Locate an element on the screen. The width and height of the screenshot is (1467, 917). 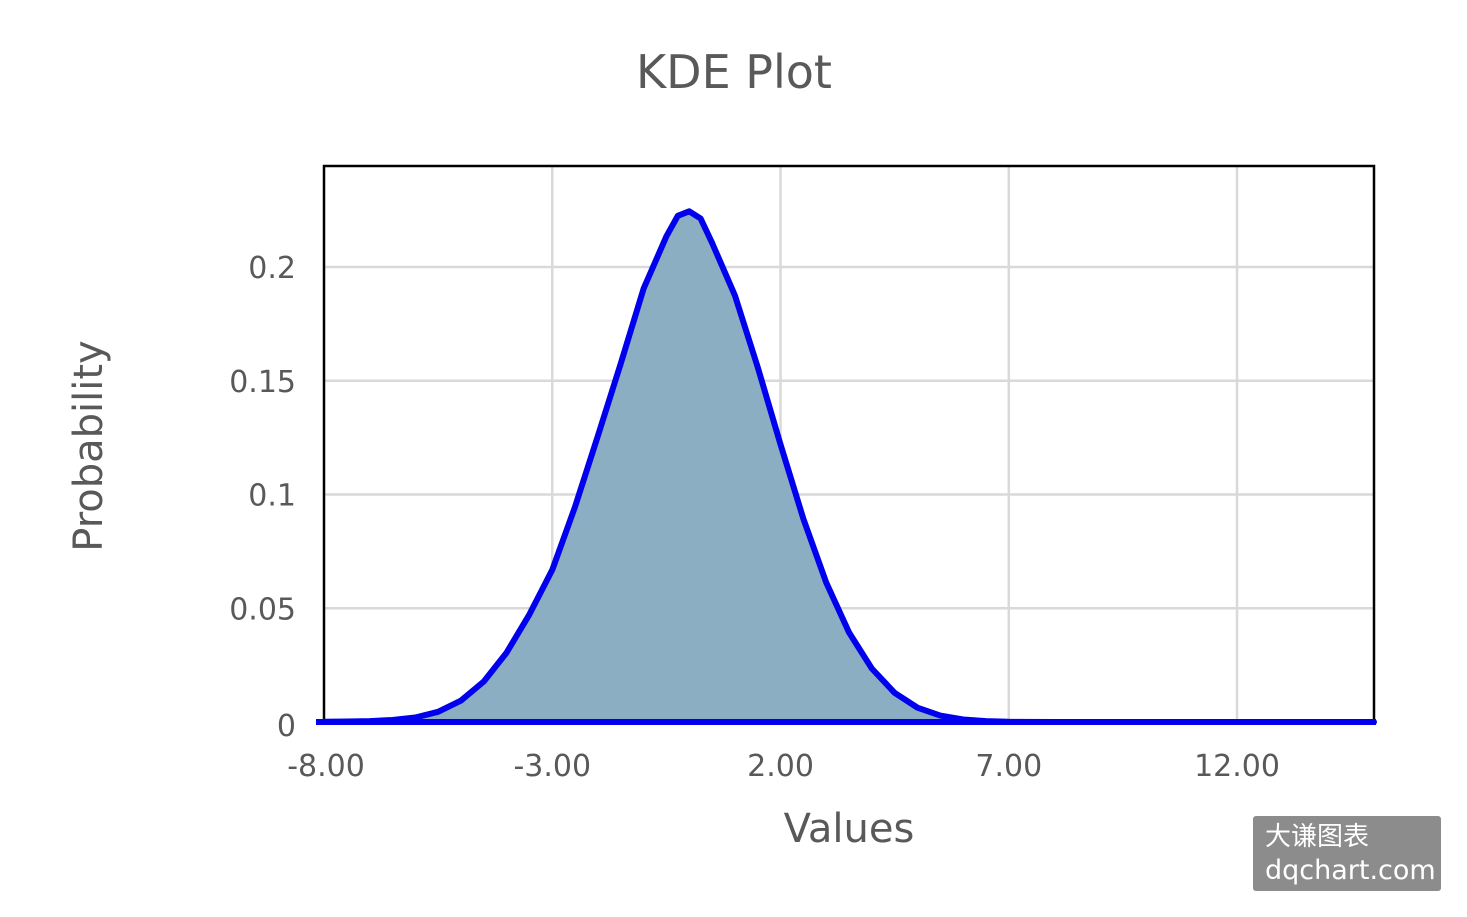
x-tick-label: -3.00 is located at coordinates (552, 766).